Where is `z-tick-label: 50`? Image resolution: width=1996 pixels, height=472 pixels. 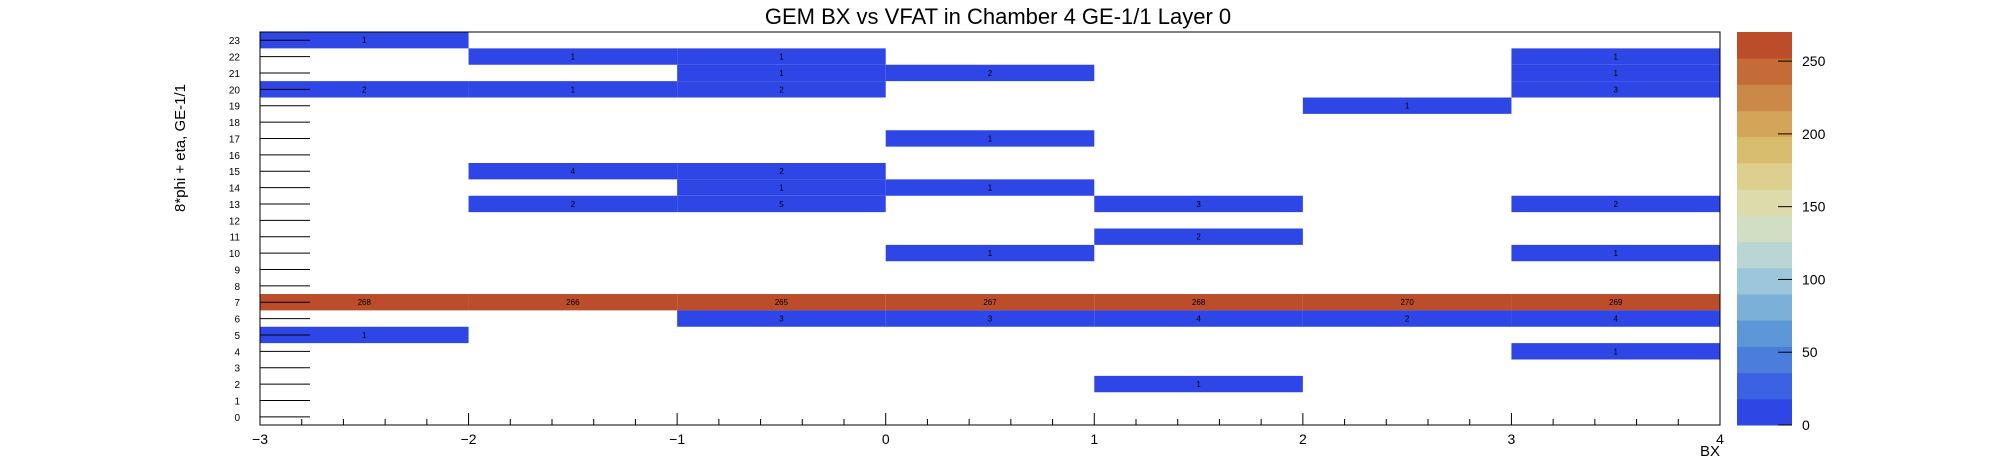 z-tick-label: 50 is located at coordinates (1810, 352).